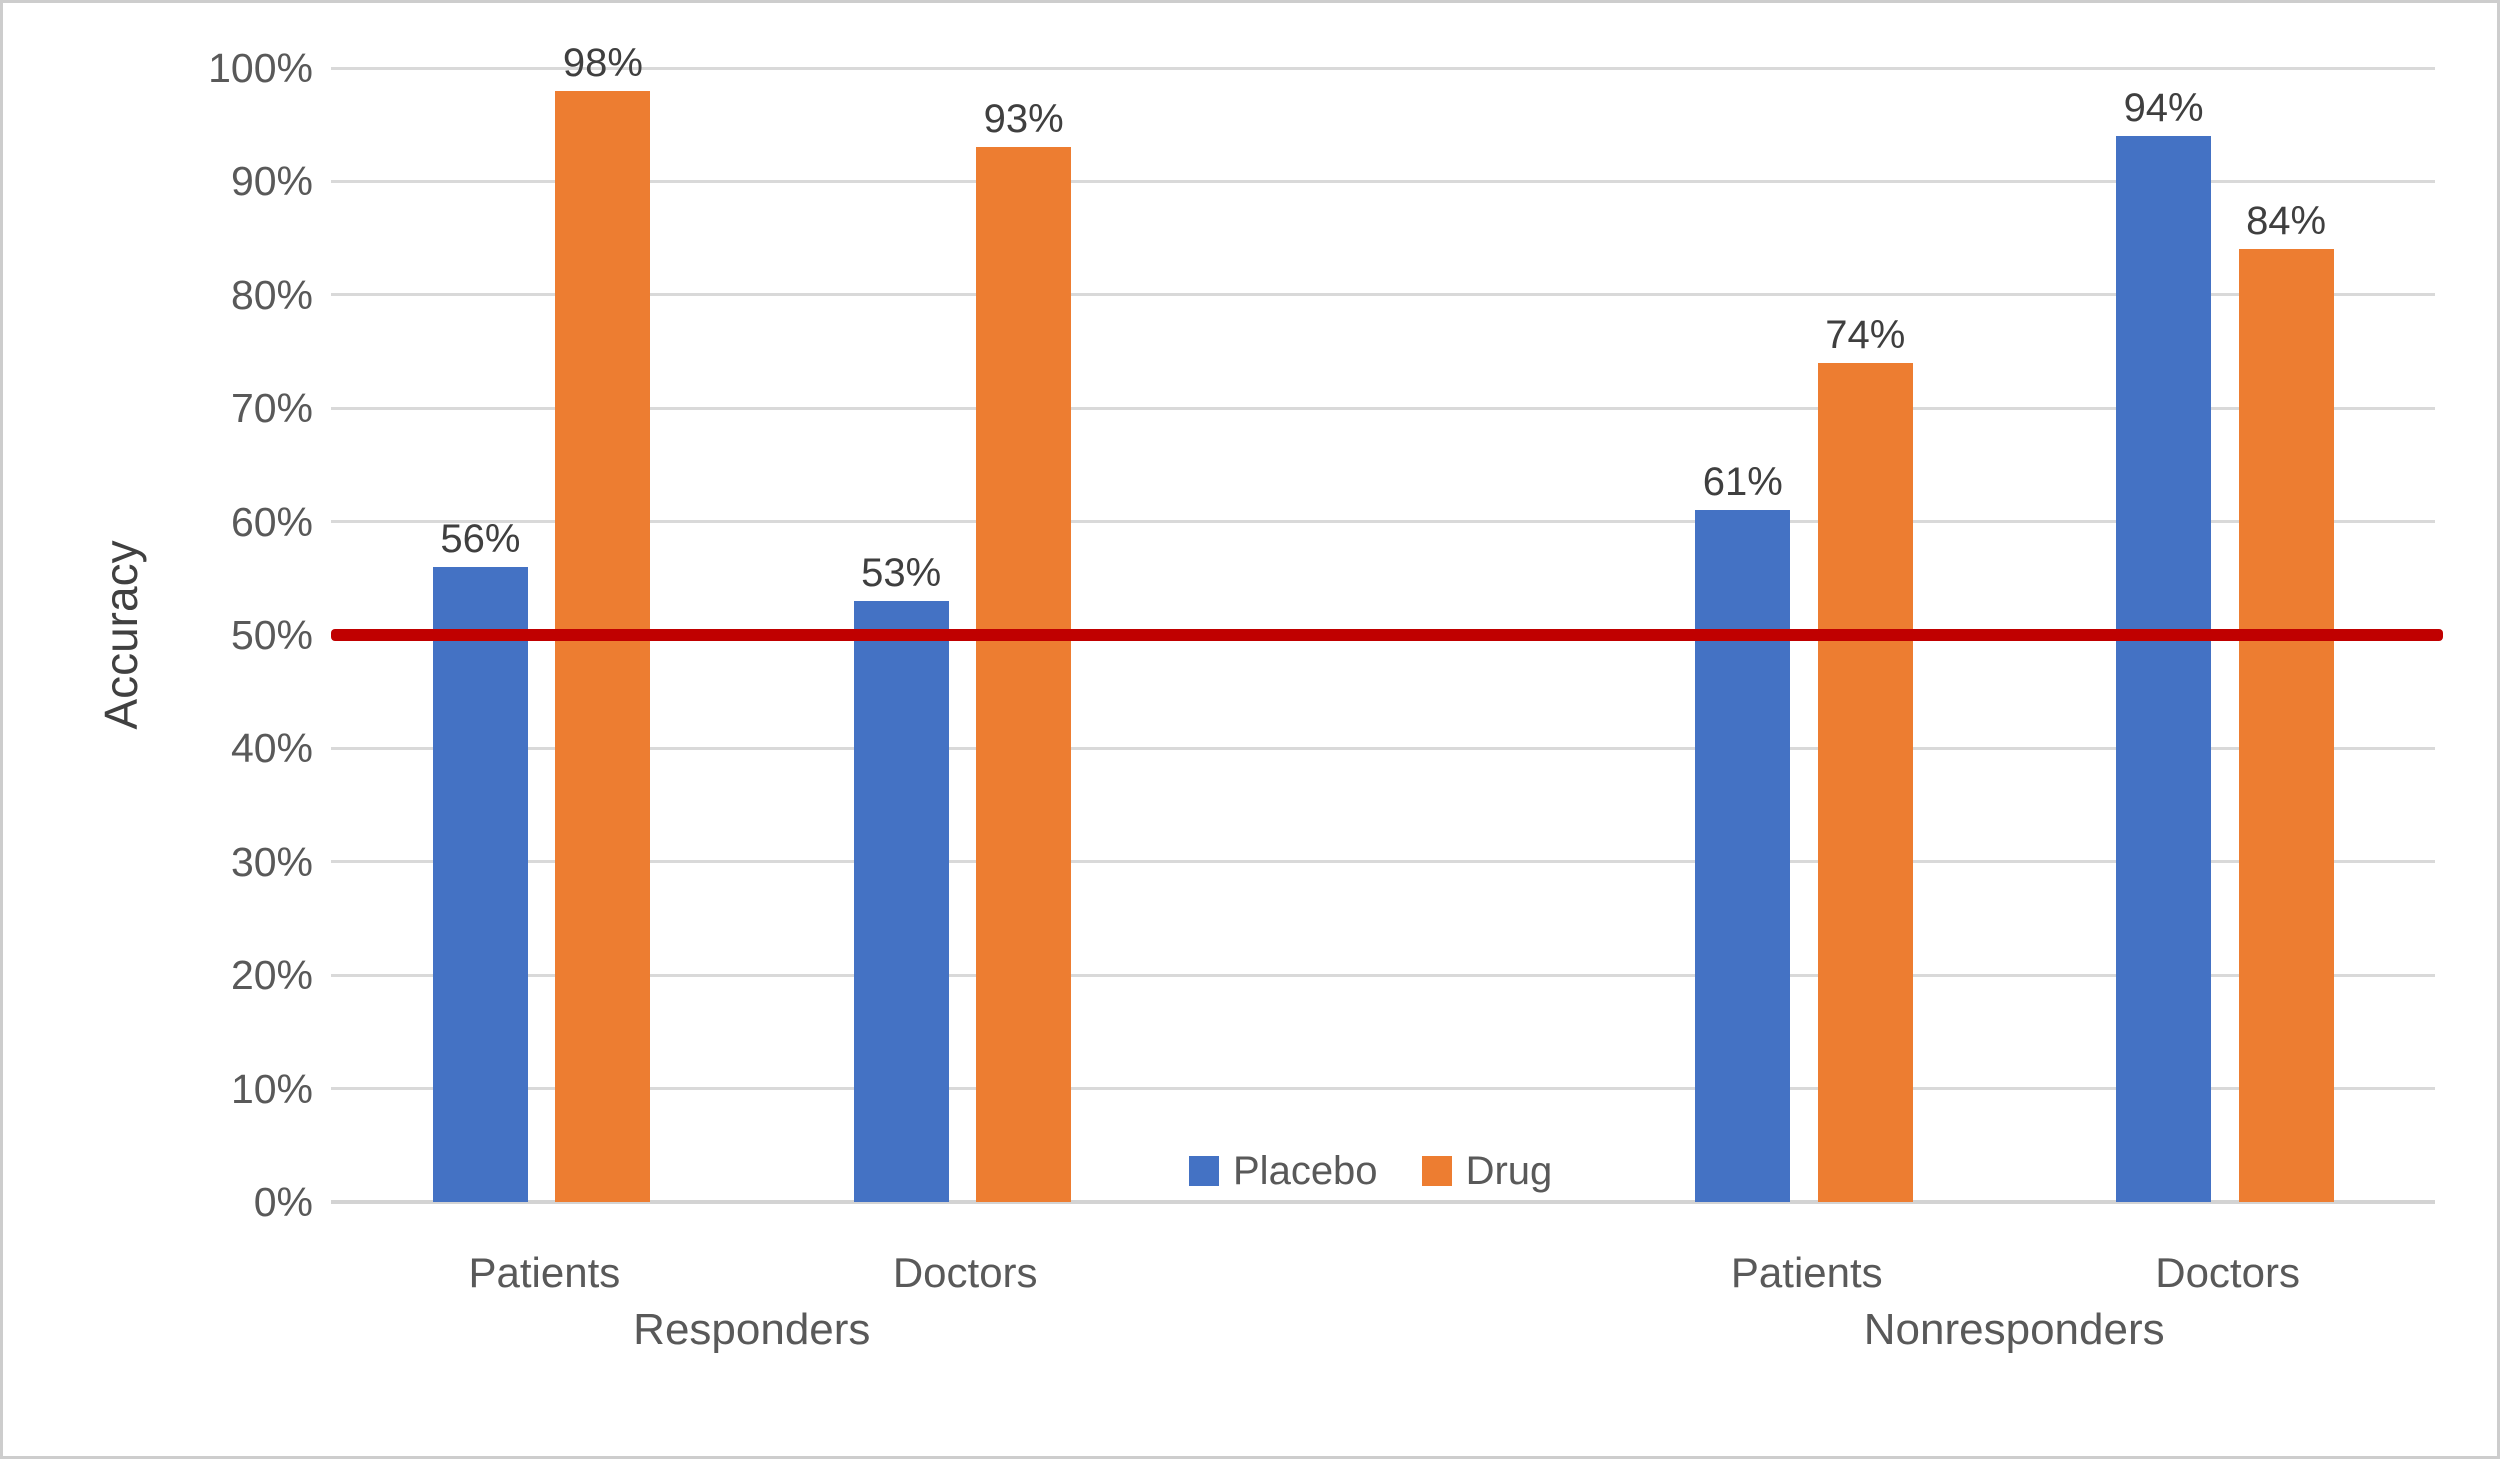 The width and height of the screenshot is (2500, 1459). Describe the element at coordinates (271, 1088) in the screenshot. I see `y-tick-label: 10%` at that location.